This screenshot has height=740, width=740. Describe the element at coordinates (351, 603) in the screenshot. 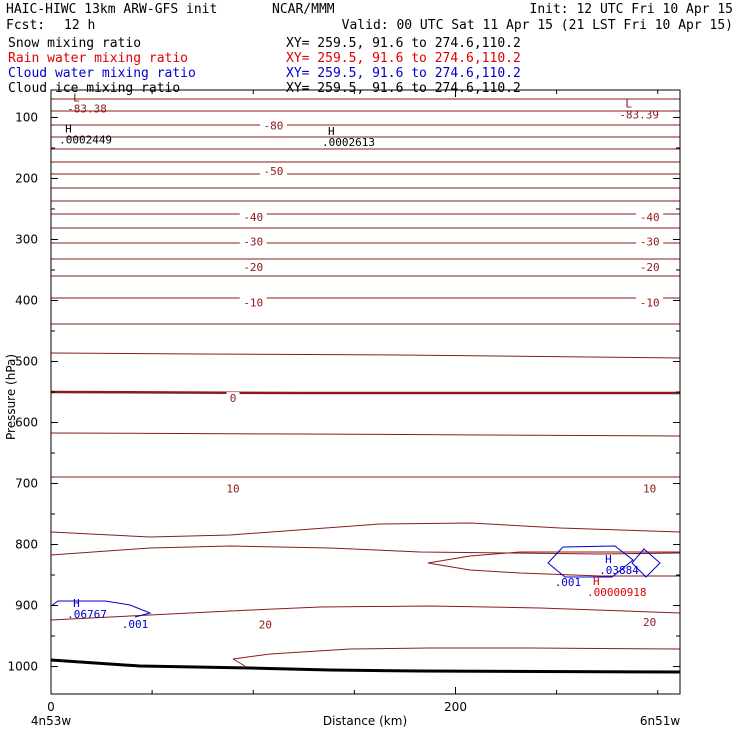

I see `cloud-water-labels: .001 .001` at that location.